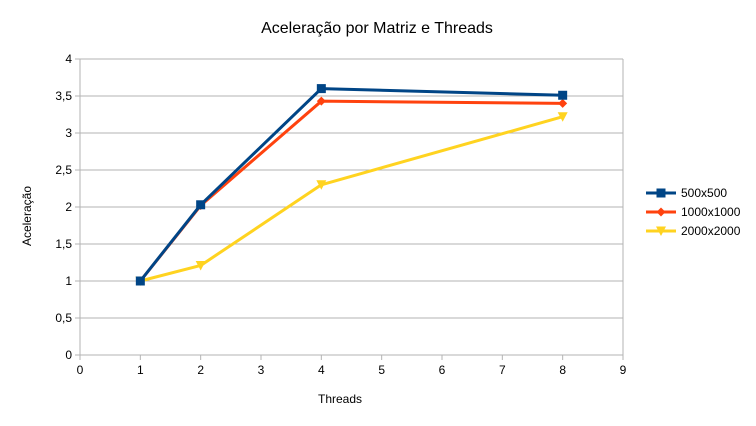 The width and height of the screenshot is (756, 426). I want to click on y-tick-label: 1, so click(68, 281).